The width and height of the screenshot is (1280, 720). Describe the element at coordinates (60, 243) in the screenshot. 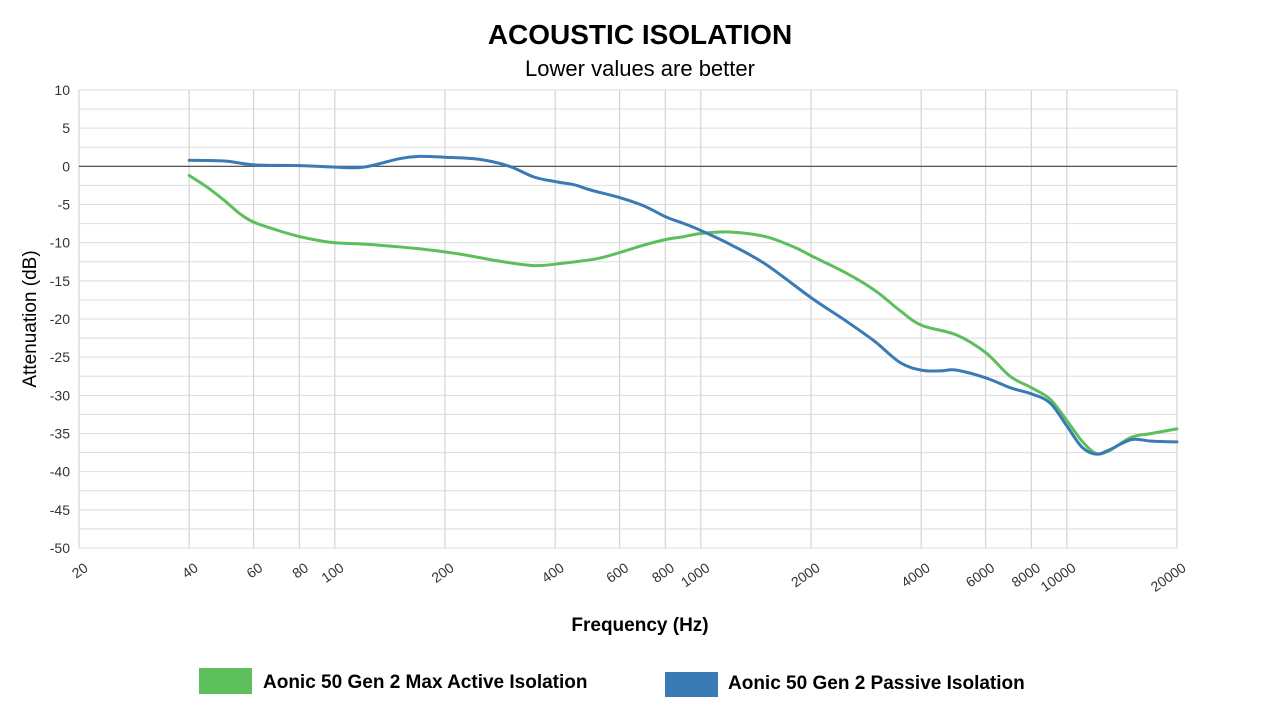

I see `y-tick-label: -10` at that location.